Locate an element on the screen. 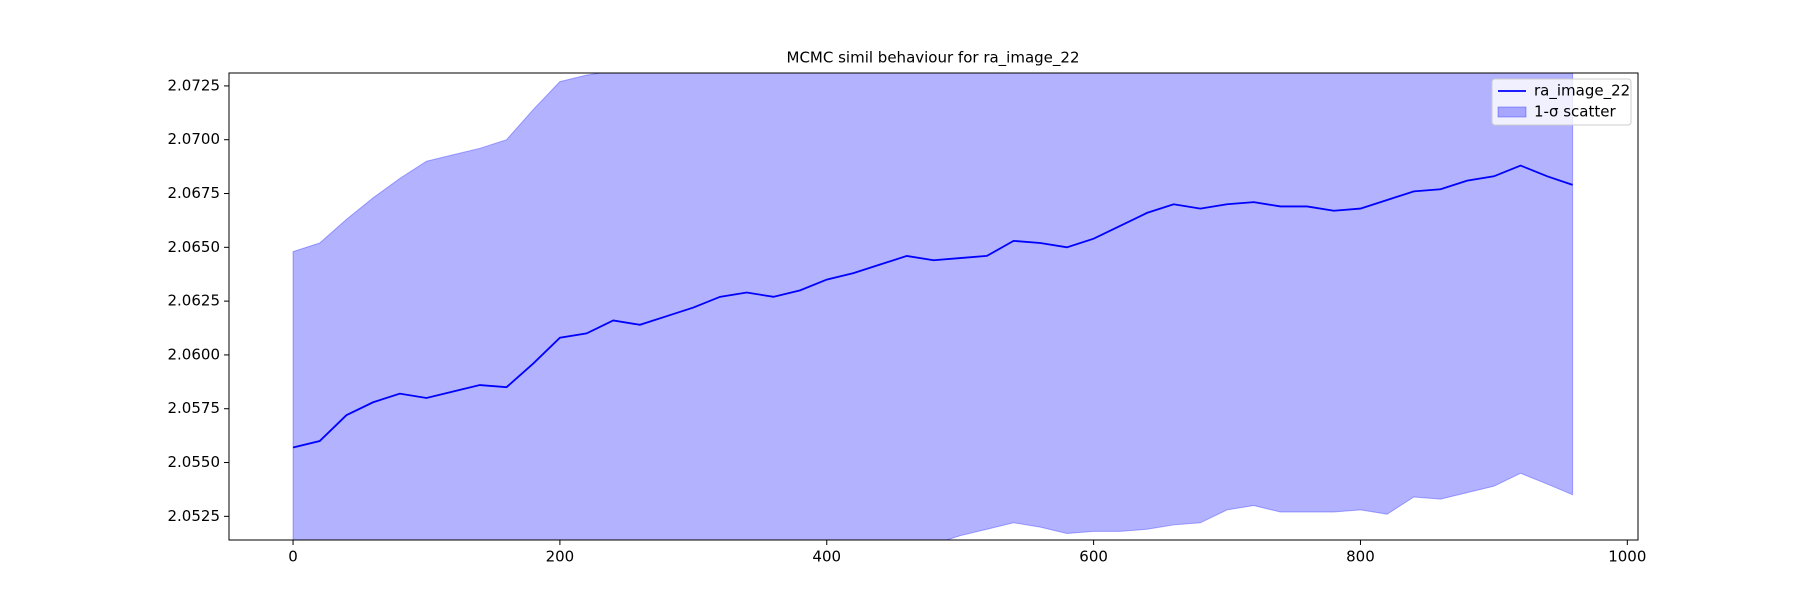  y-tick-label: 2.0525 is located at coordinates (194, 516).